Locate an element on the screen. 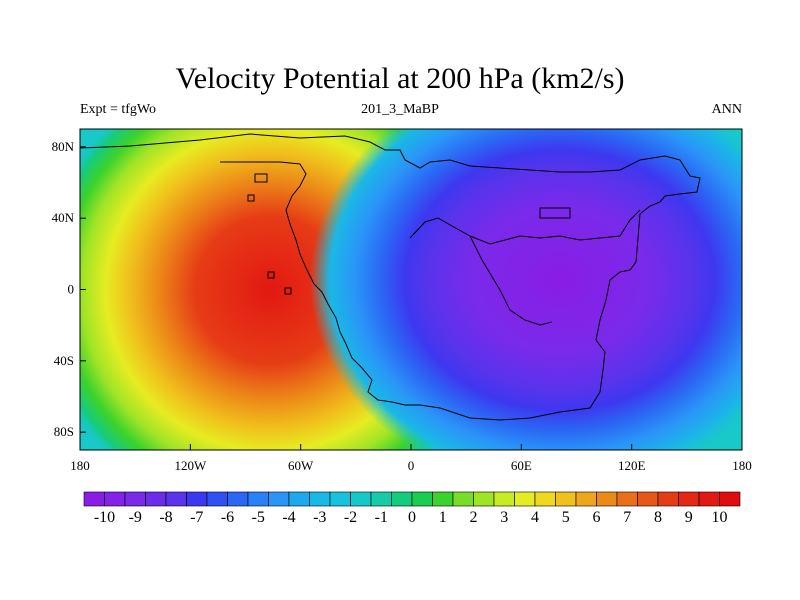 The height and width of the screenshot is (600, 800). colorbar-label: -10 is located at coordinates (104, 517).